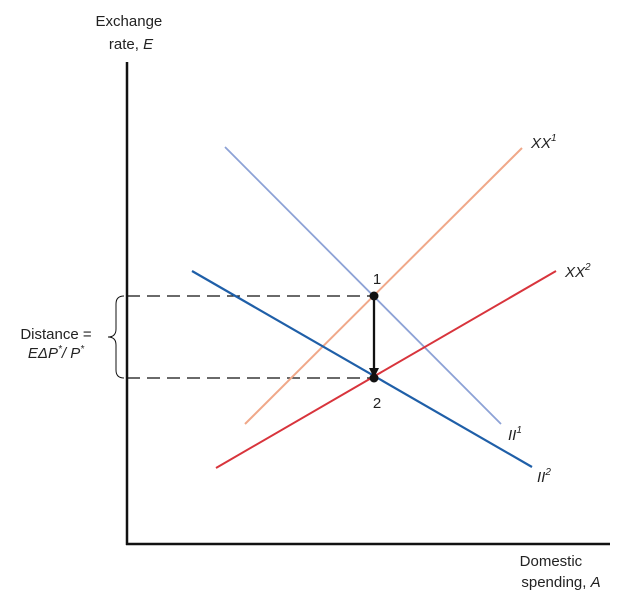 This screenshot has height=597, width=624. Describe the element at coordinates (544, 476) in the screenshot. I see `ii2-label: II2` at that location.